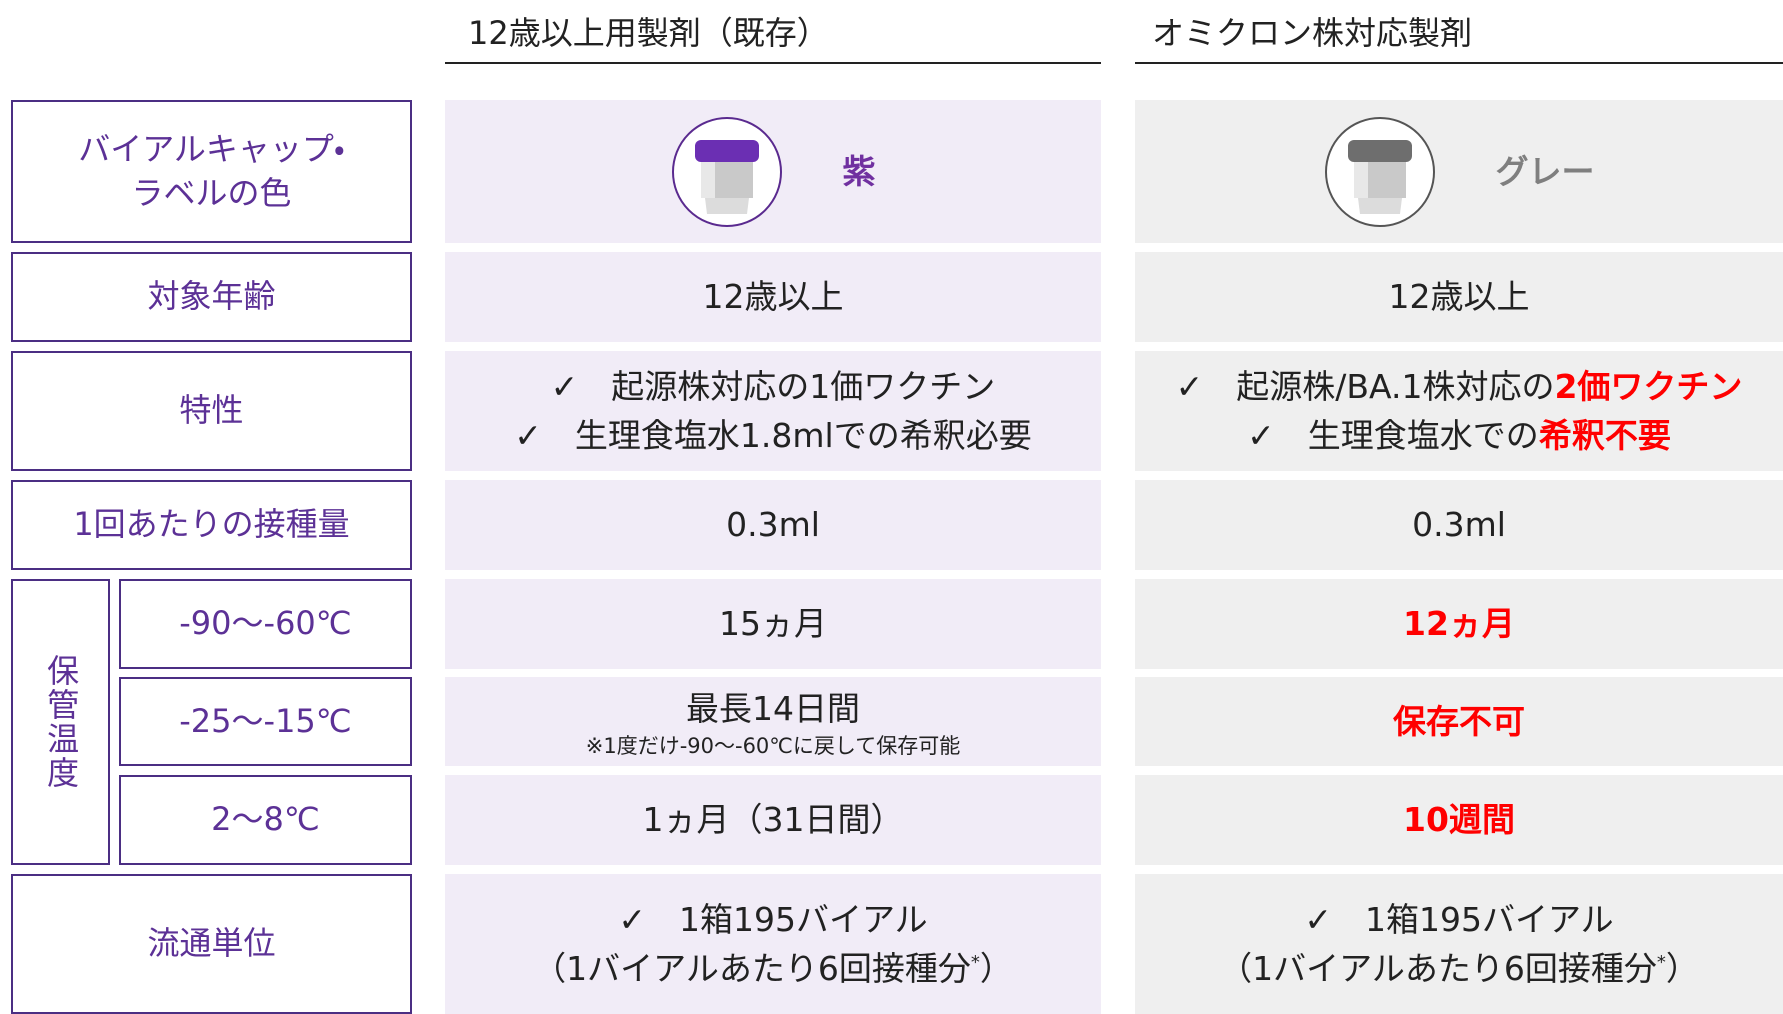 The image size is (1783, 1014). What do you see at coordinates (772, 436) in the screenshot?
I see `text-line: ✓ 生理食塩水1.8mlでの希釈必要` at bounding box center [772, 436].